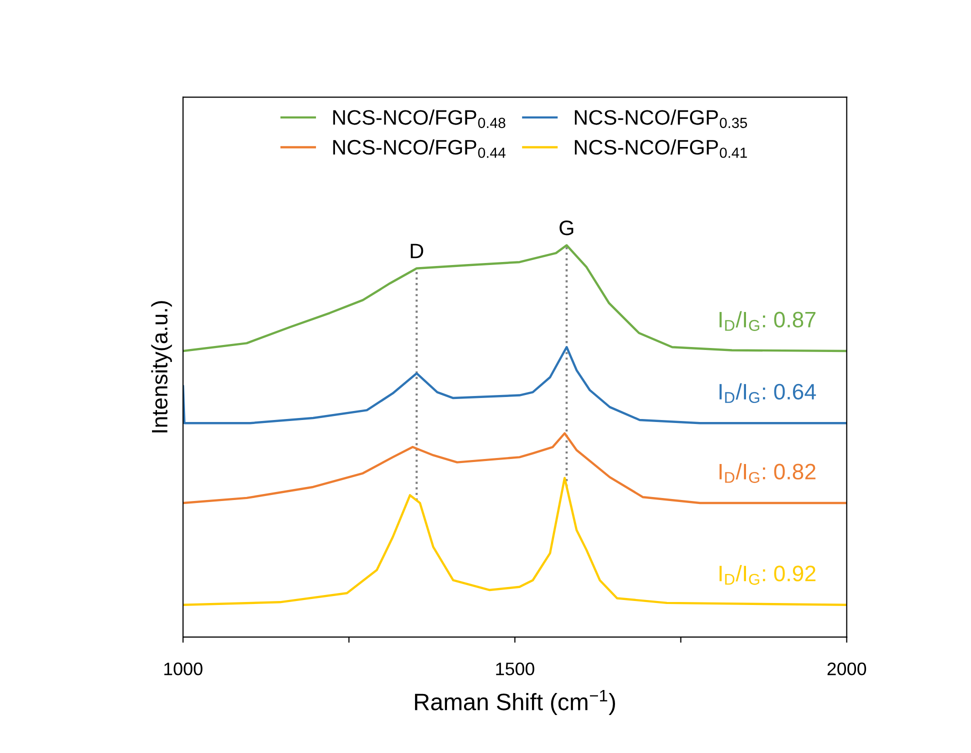 This screenshot has width=971, height=753. Describe the element at coordinates (419, 148) in the screenshot. I see `legend-label: NCS-NCO/FGP$_{0.44}$` at that location.